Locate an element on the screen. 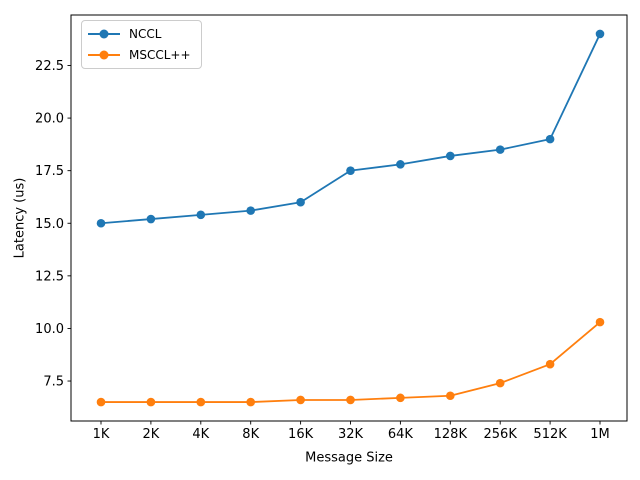 The width and height of the screenshot is (640, 480). data-point-nccl-64K is located at coordinates (400, 164).